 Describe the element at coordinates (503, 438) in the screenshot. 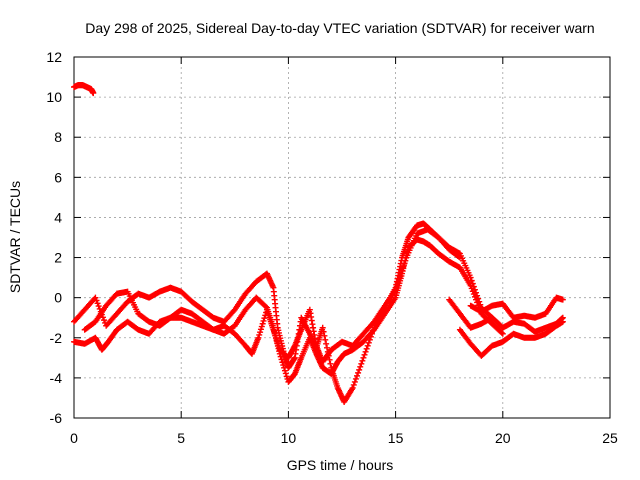

I see `x-tick-label: 20` at that location.